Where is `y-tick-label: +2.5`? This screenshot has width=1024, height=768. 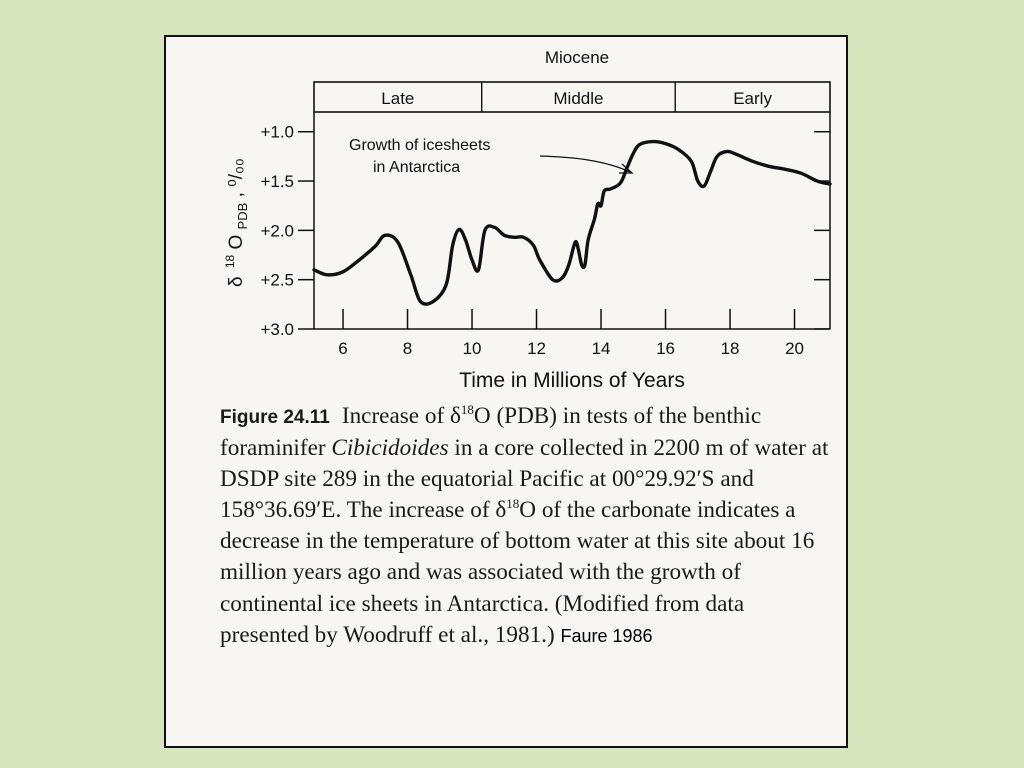
y-tick-label: +2.5 is located at coordinates (277, 280).